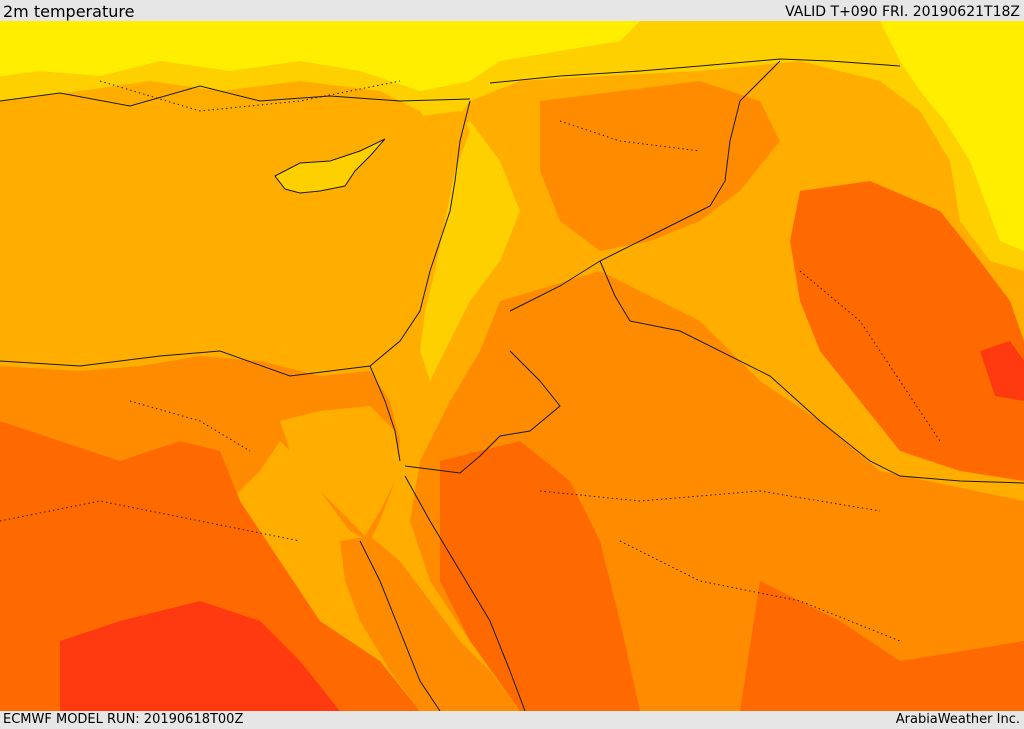  Describe the element at coordinates (235, 96) in the screenshot. I see `coastline-turkey` at that location.